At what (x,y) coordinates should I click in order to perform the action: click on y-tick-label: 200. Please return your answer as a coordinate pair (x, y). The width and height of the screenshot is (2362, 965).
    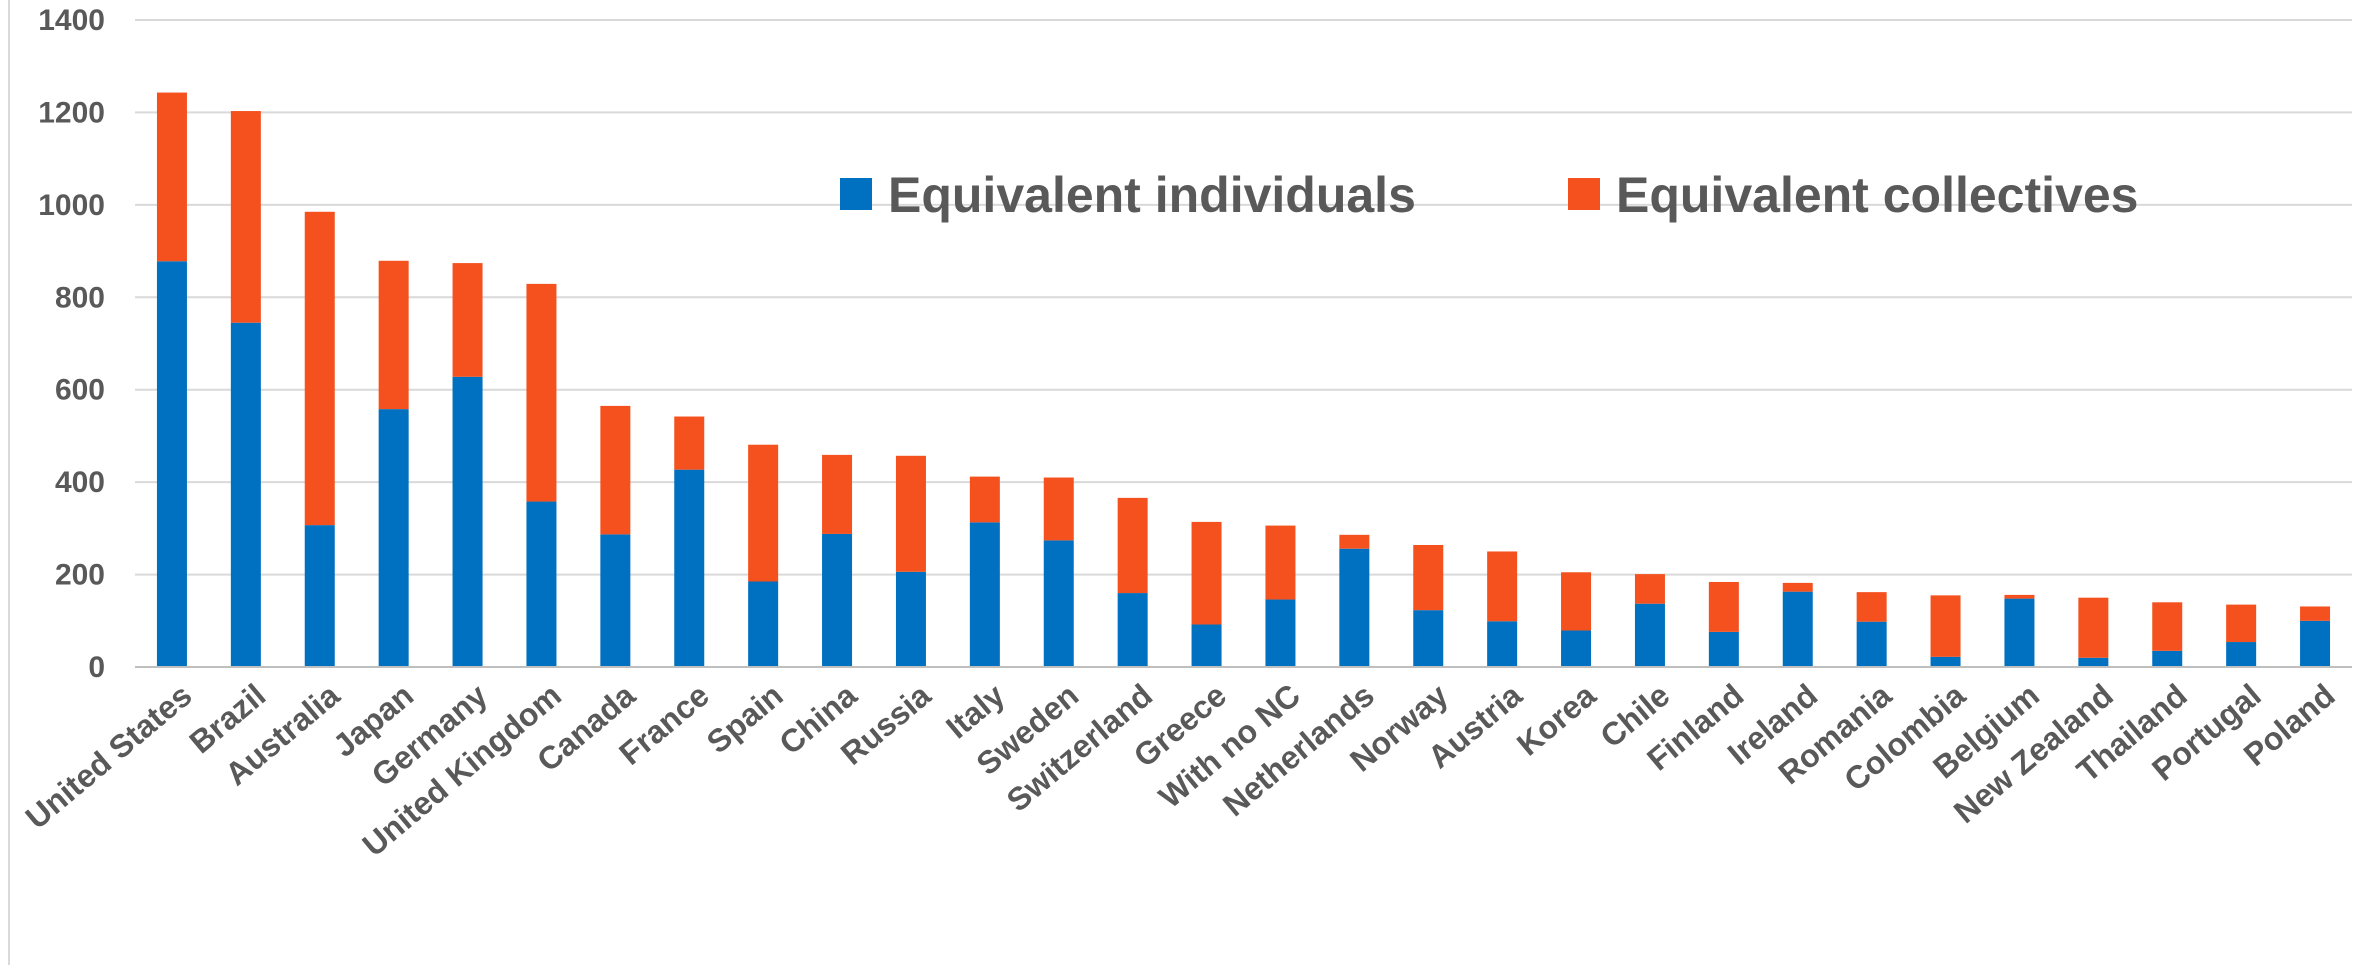
    Looking at the image, I should click on (80, 575).